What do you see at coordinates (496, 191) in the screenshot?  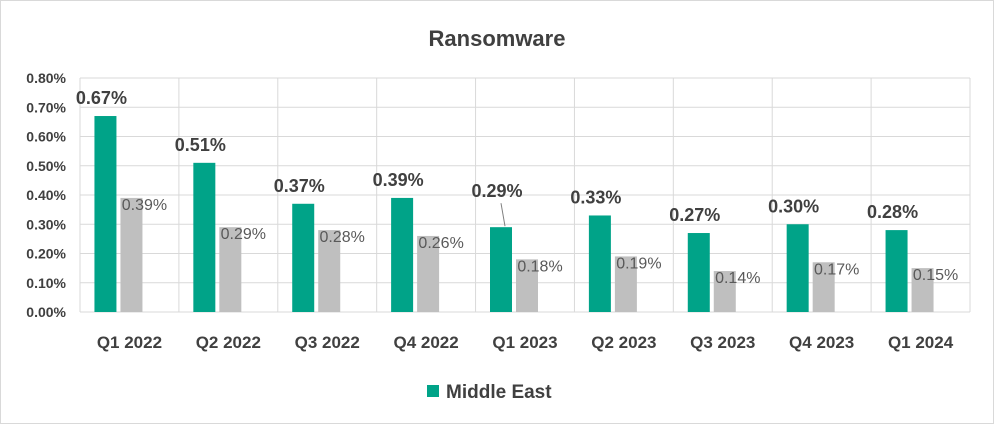 I see `data-label-middle-east: 0.29%` at bounding box center [496, 191].